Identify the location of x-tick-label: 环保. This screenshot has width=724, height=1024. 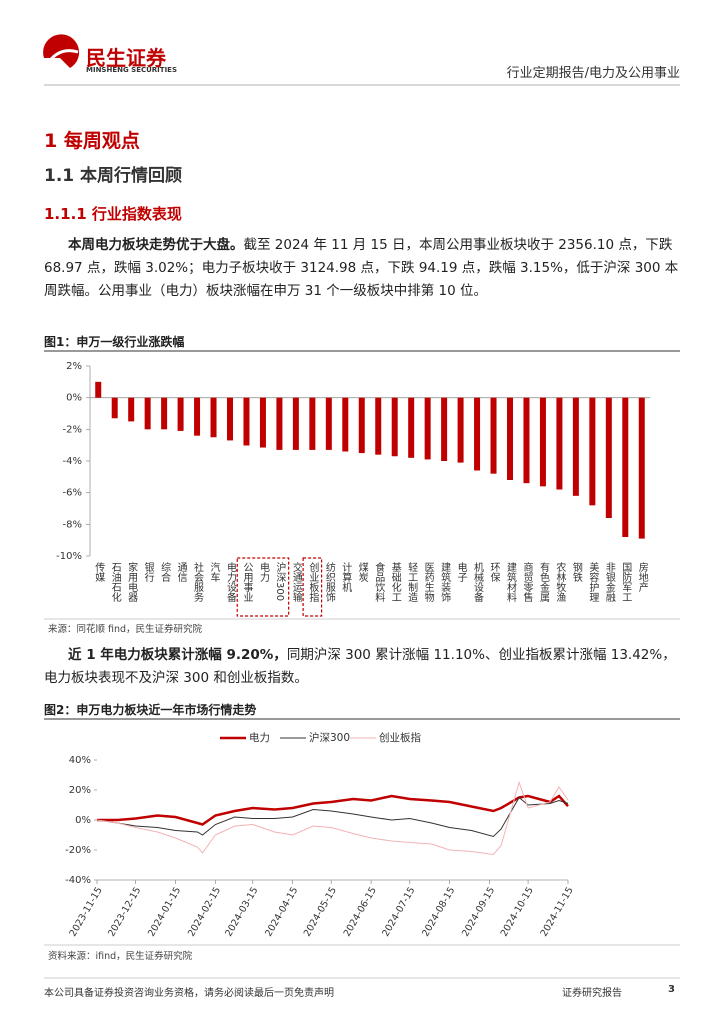
(494, 572).